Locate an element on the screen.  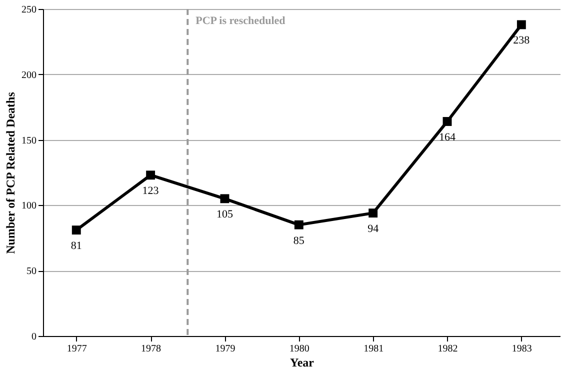
x-tick-label: 1981 is located at coordinates (374, 349).